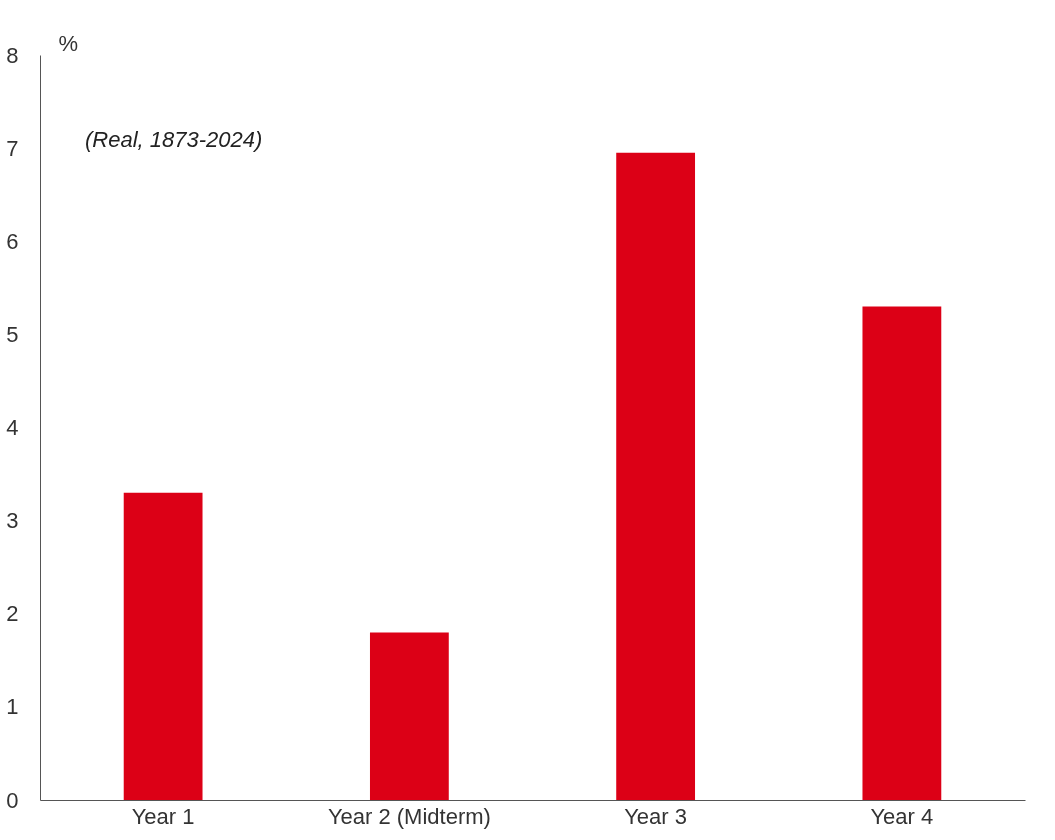  Describe the element at coordinates (656, 816) in the screenshot. I see `x-tick-label: Year 3` at that location.